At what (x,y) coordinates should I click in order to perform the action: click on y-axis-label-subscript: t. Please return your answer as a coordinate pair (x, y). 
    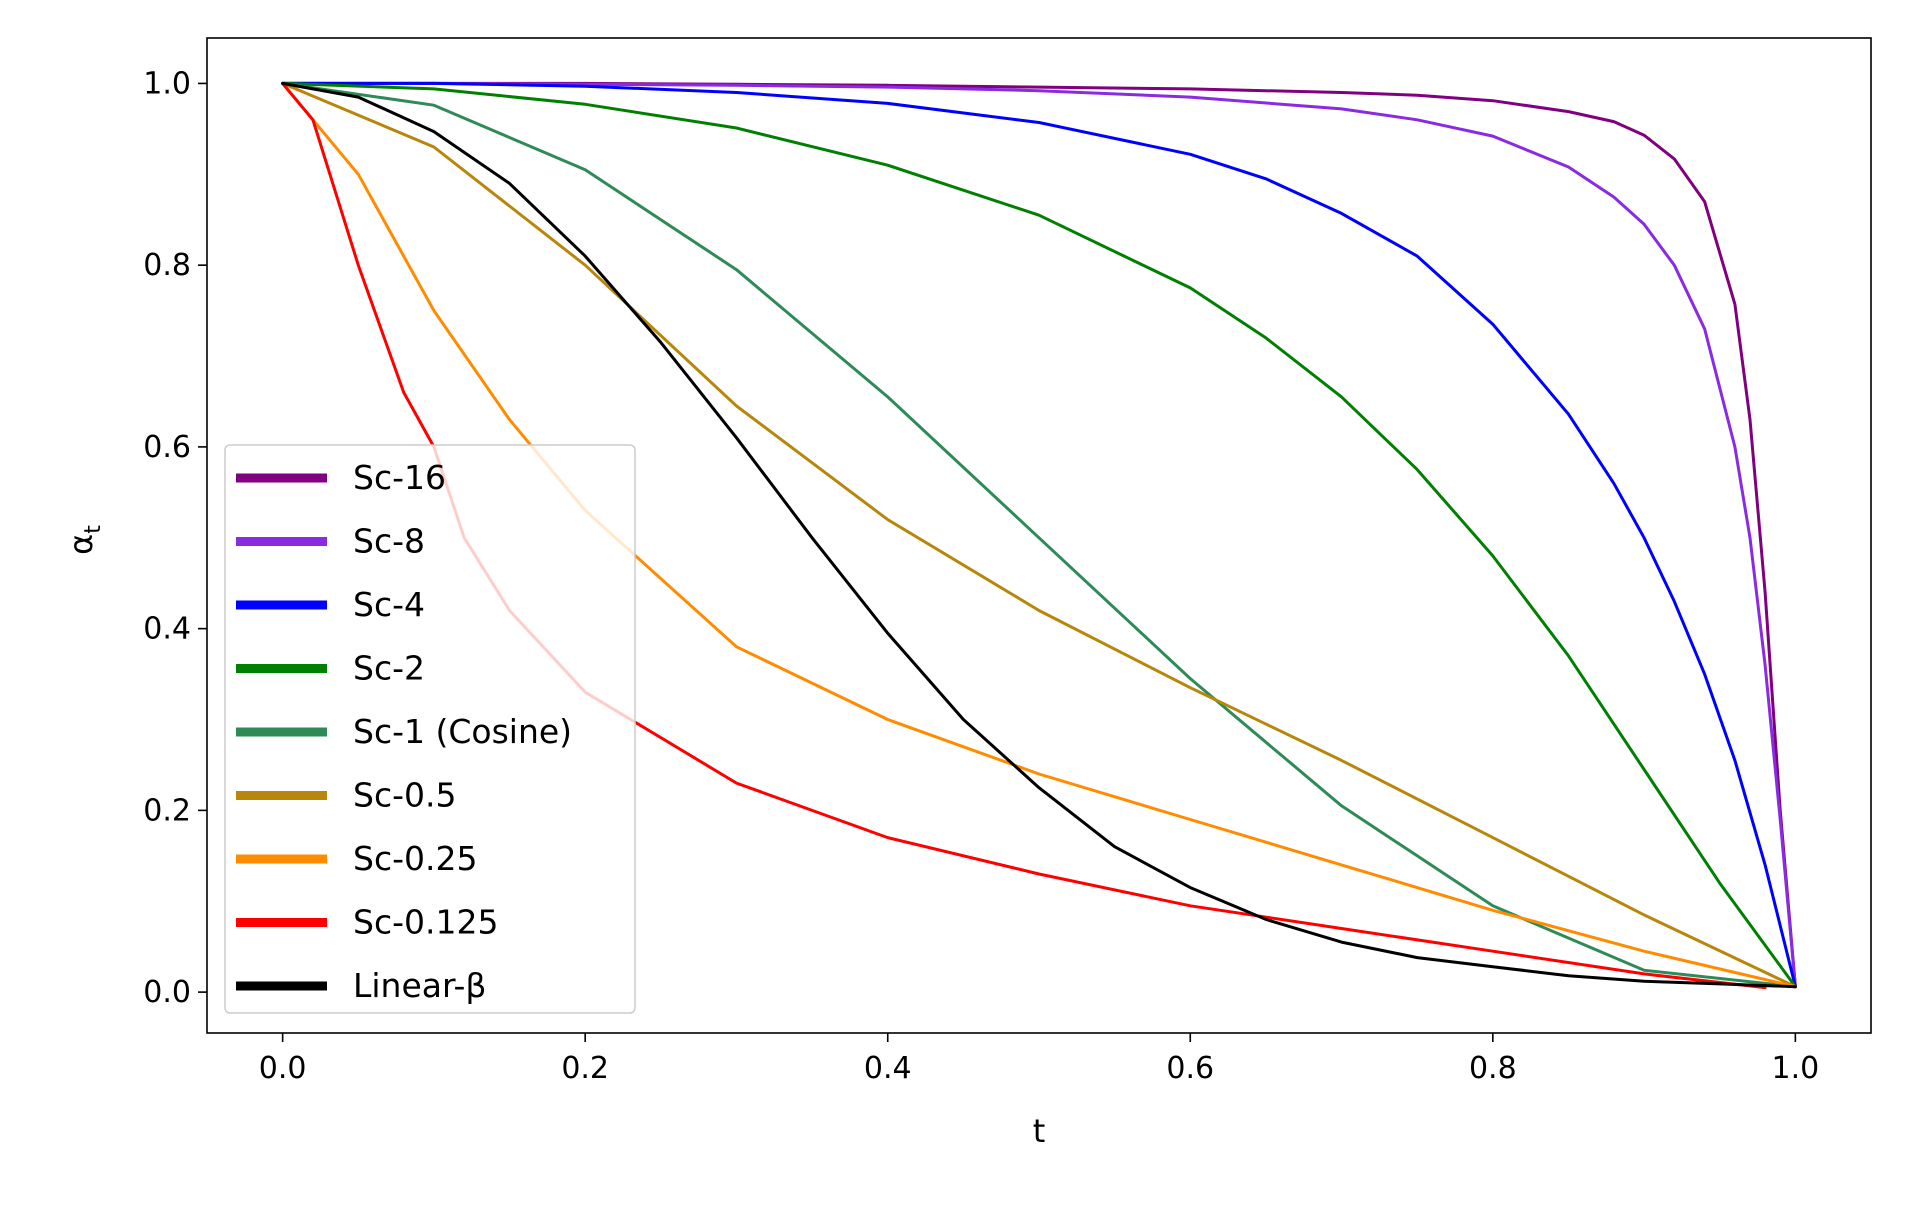
    Looking at the image, I should click on (93, 529).